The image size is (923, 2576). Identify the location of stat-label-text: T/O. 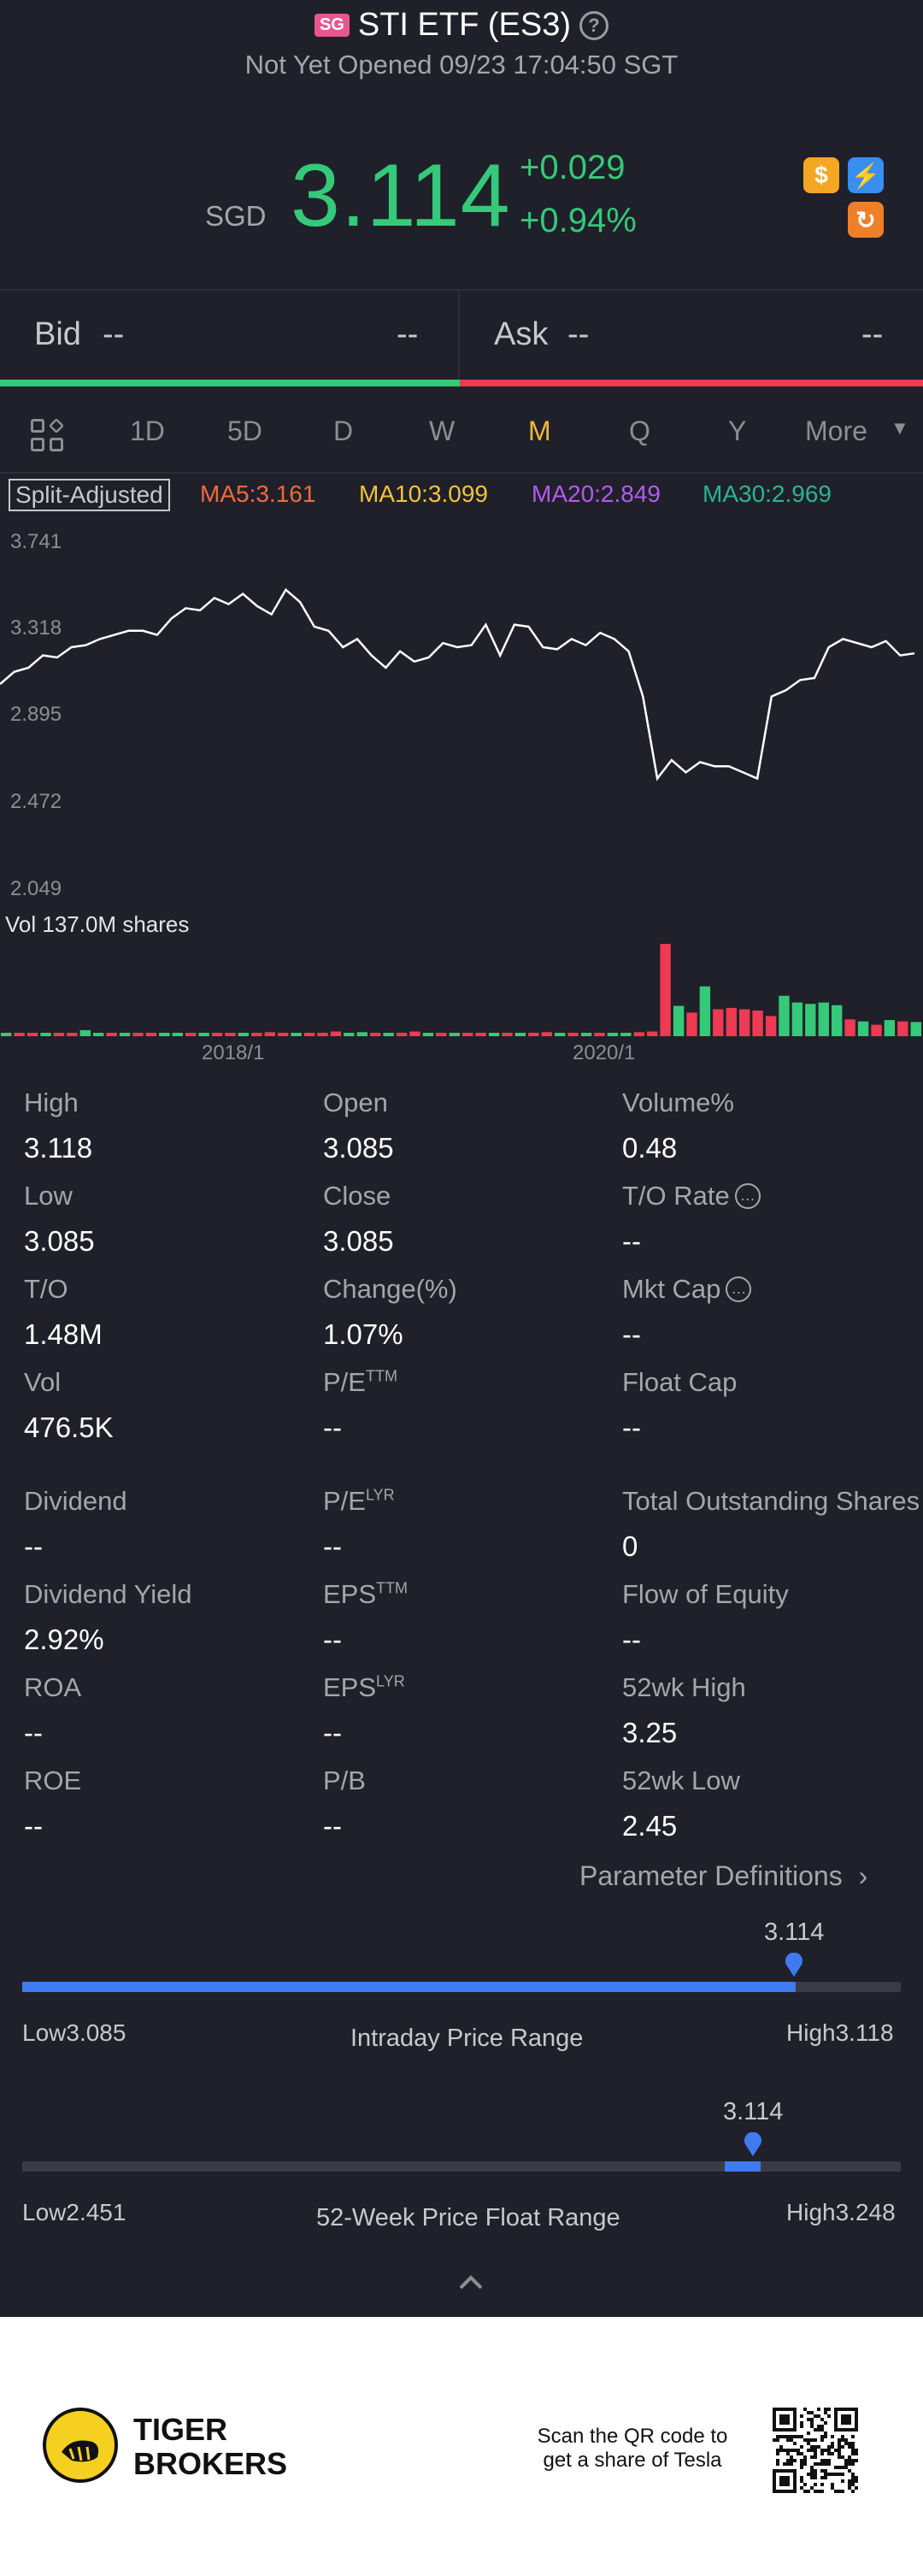
(46, 1289).